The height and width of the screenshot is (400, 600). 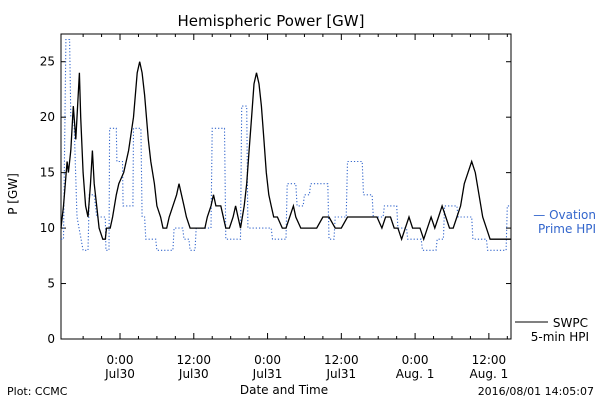 I want to click on y-tick-label: 0, so click(x=51, y=339).